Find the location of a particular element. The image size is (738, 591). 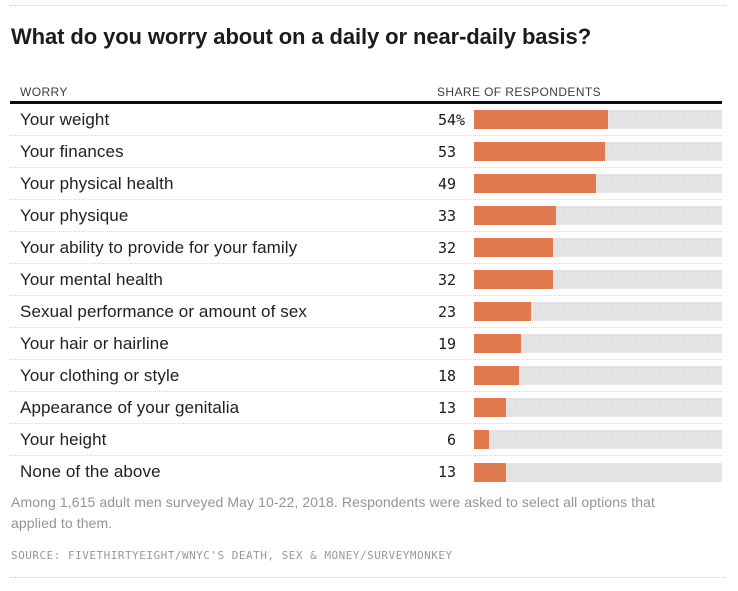

value-number: 19 is located at coordinates (446, 343).